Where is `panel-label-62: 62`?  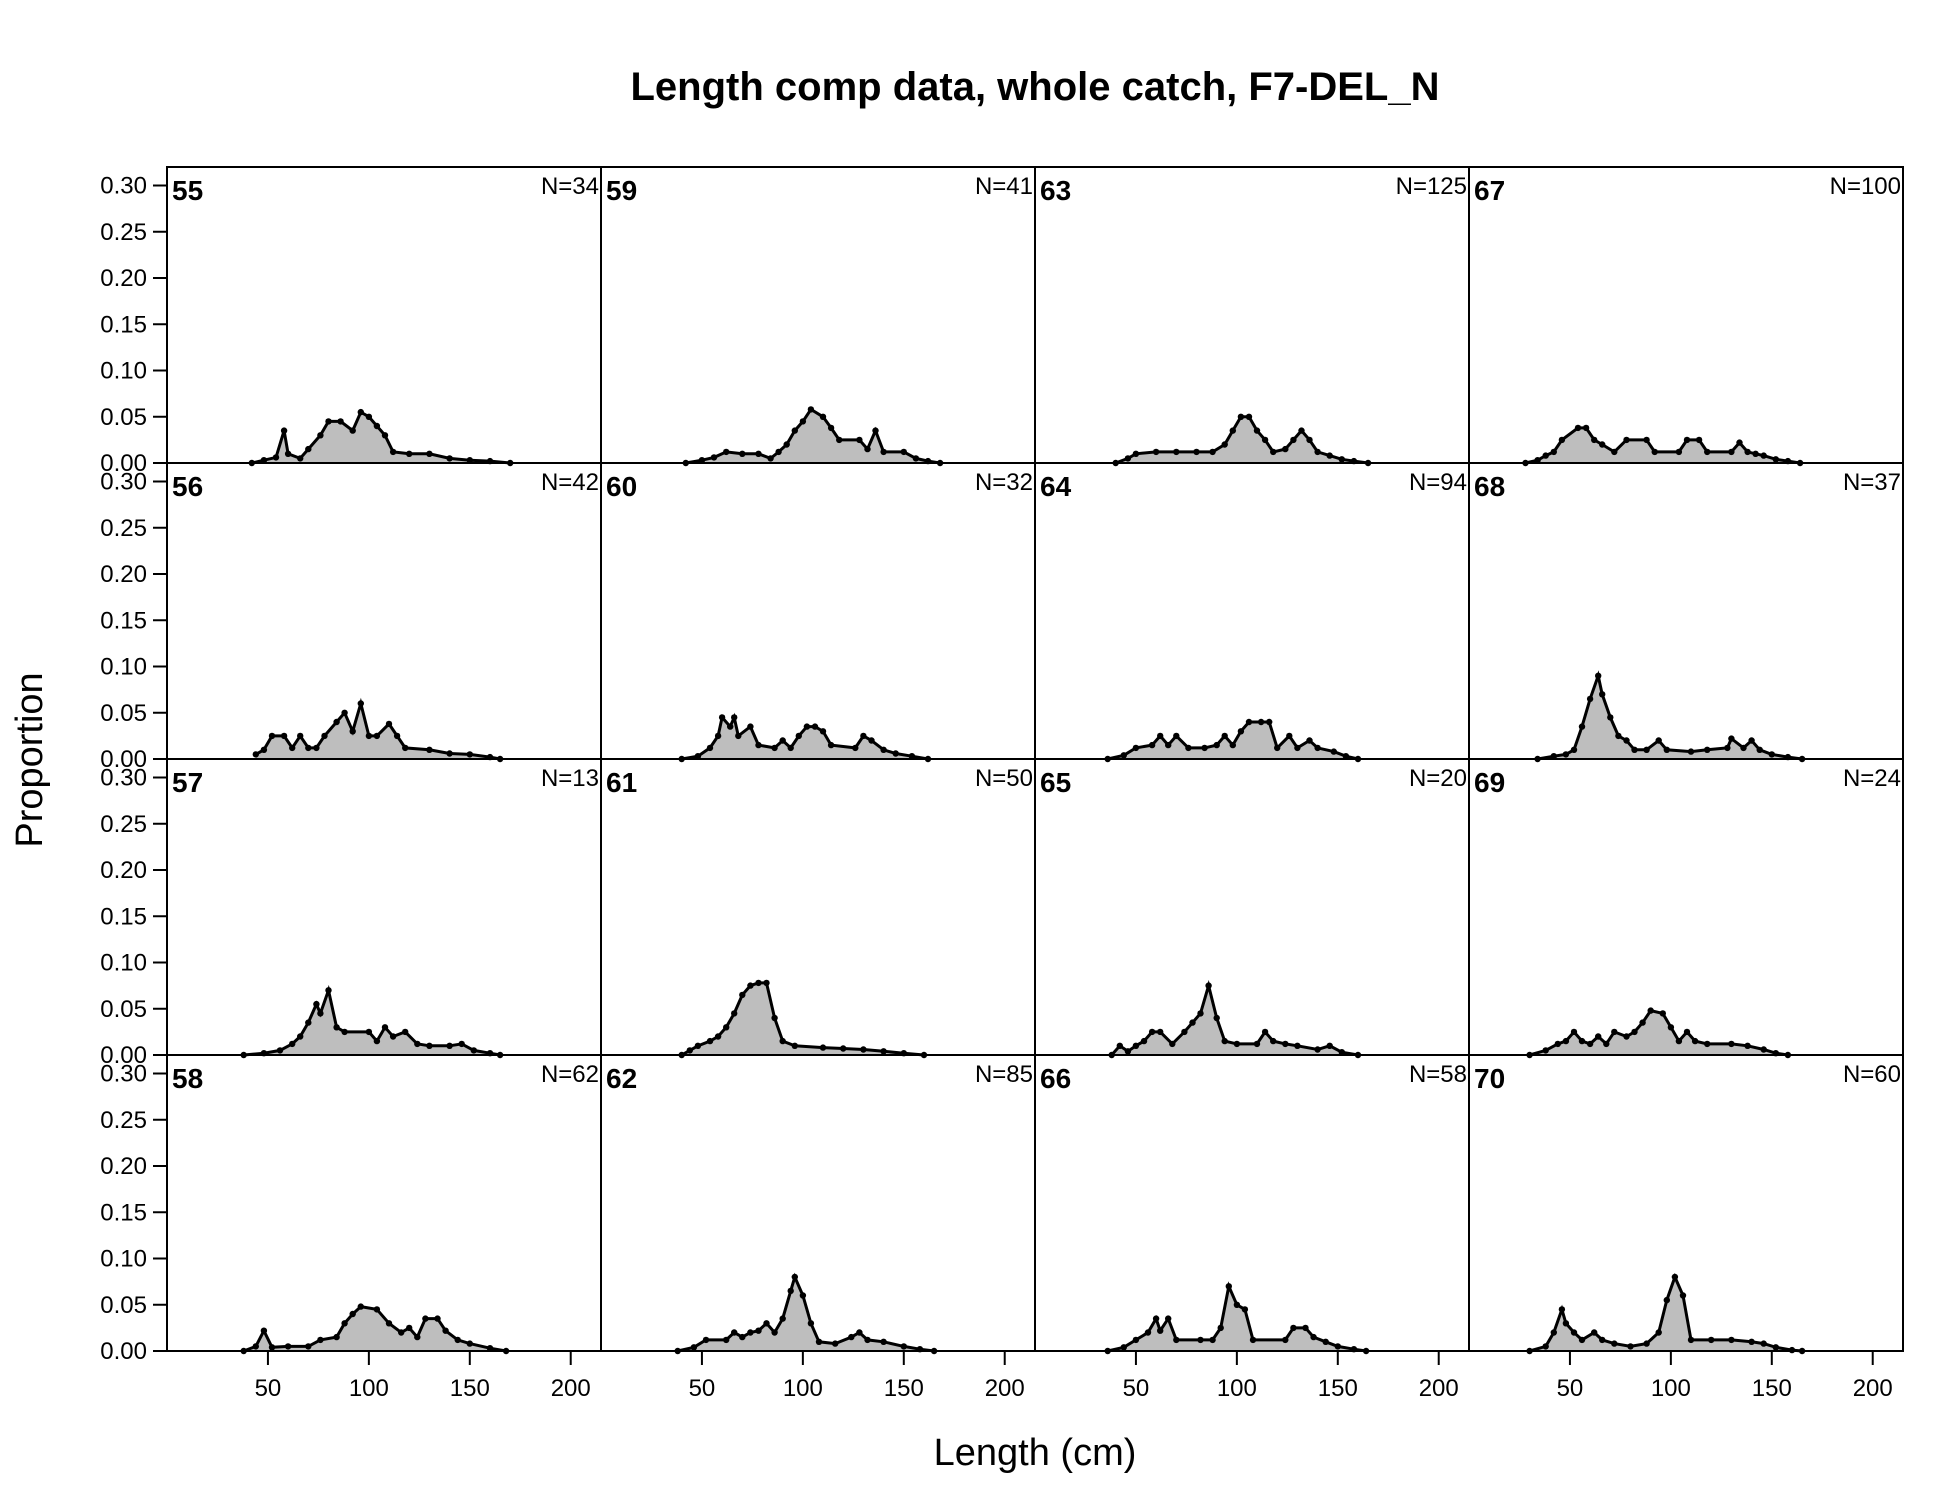 panel-label-62: 62 is located at coordinates (621, 1078).